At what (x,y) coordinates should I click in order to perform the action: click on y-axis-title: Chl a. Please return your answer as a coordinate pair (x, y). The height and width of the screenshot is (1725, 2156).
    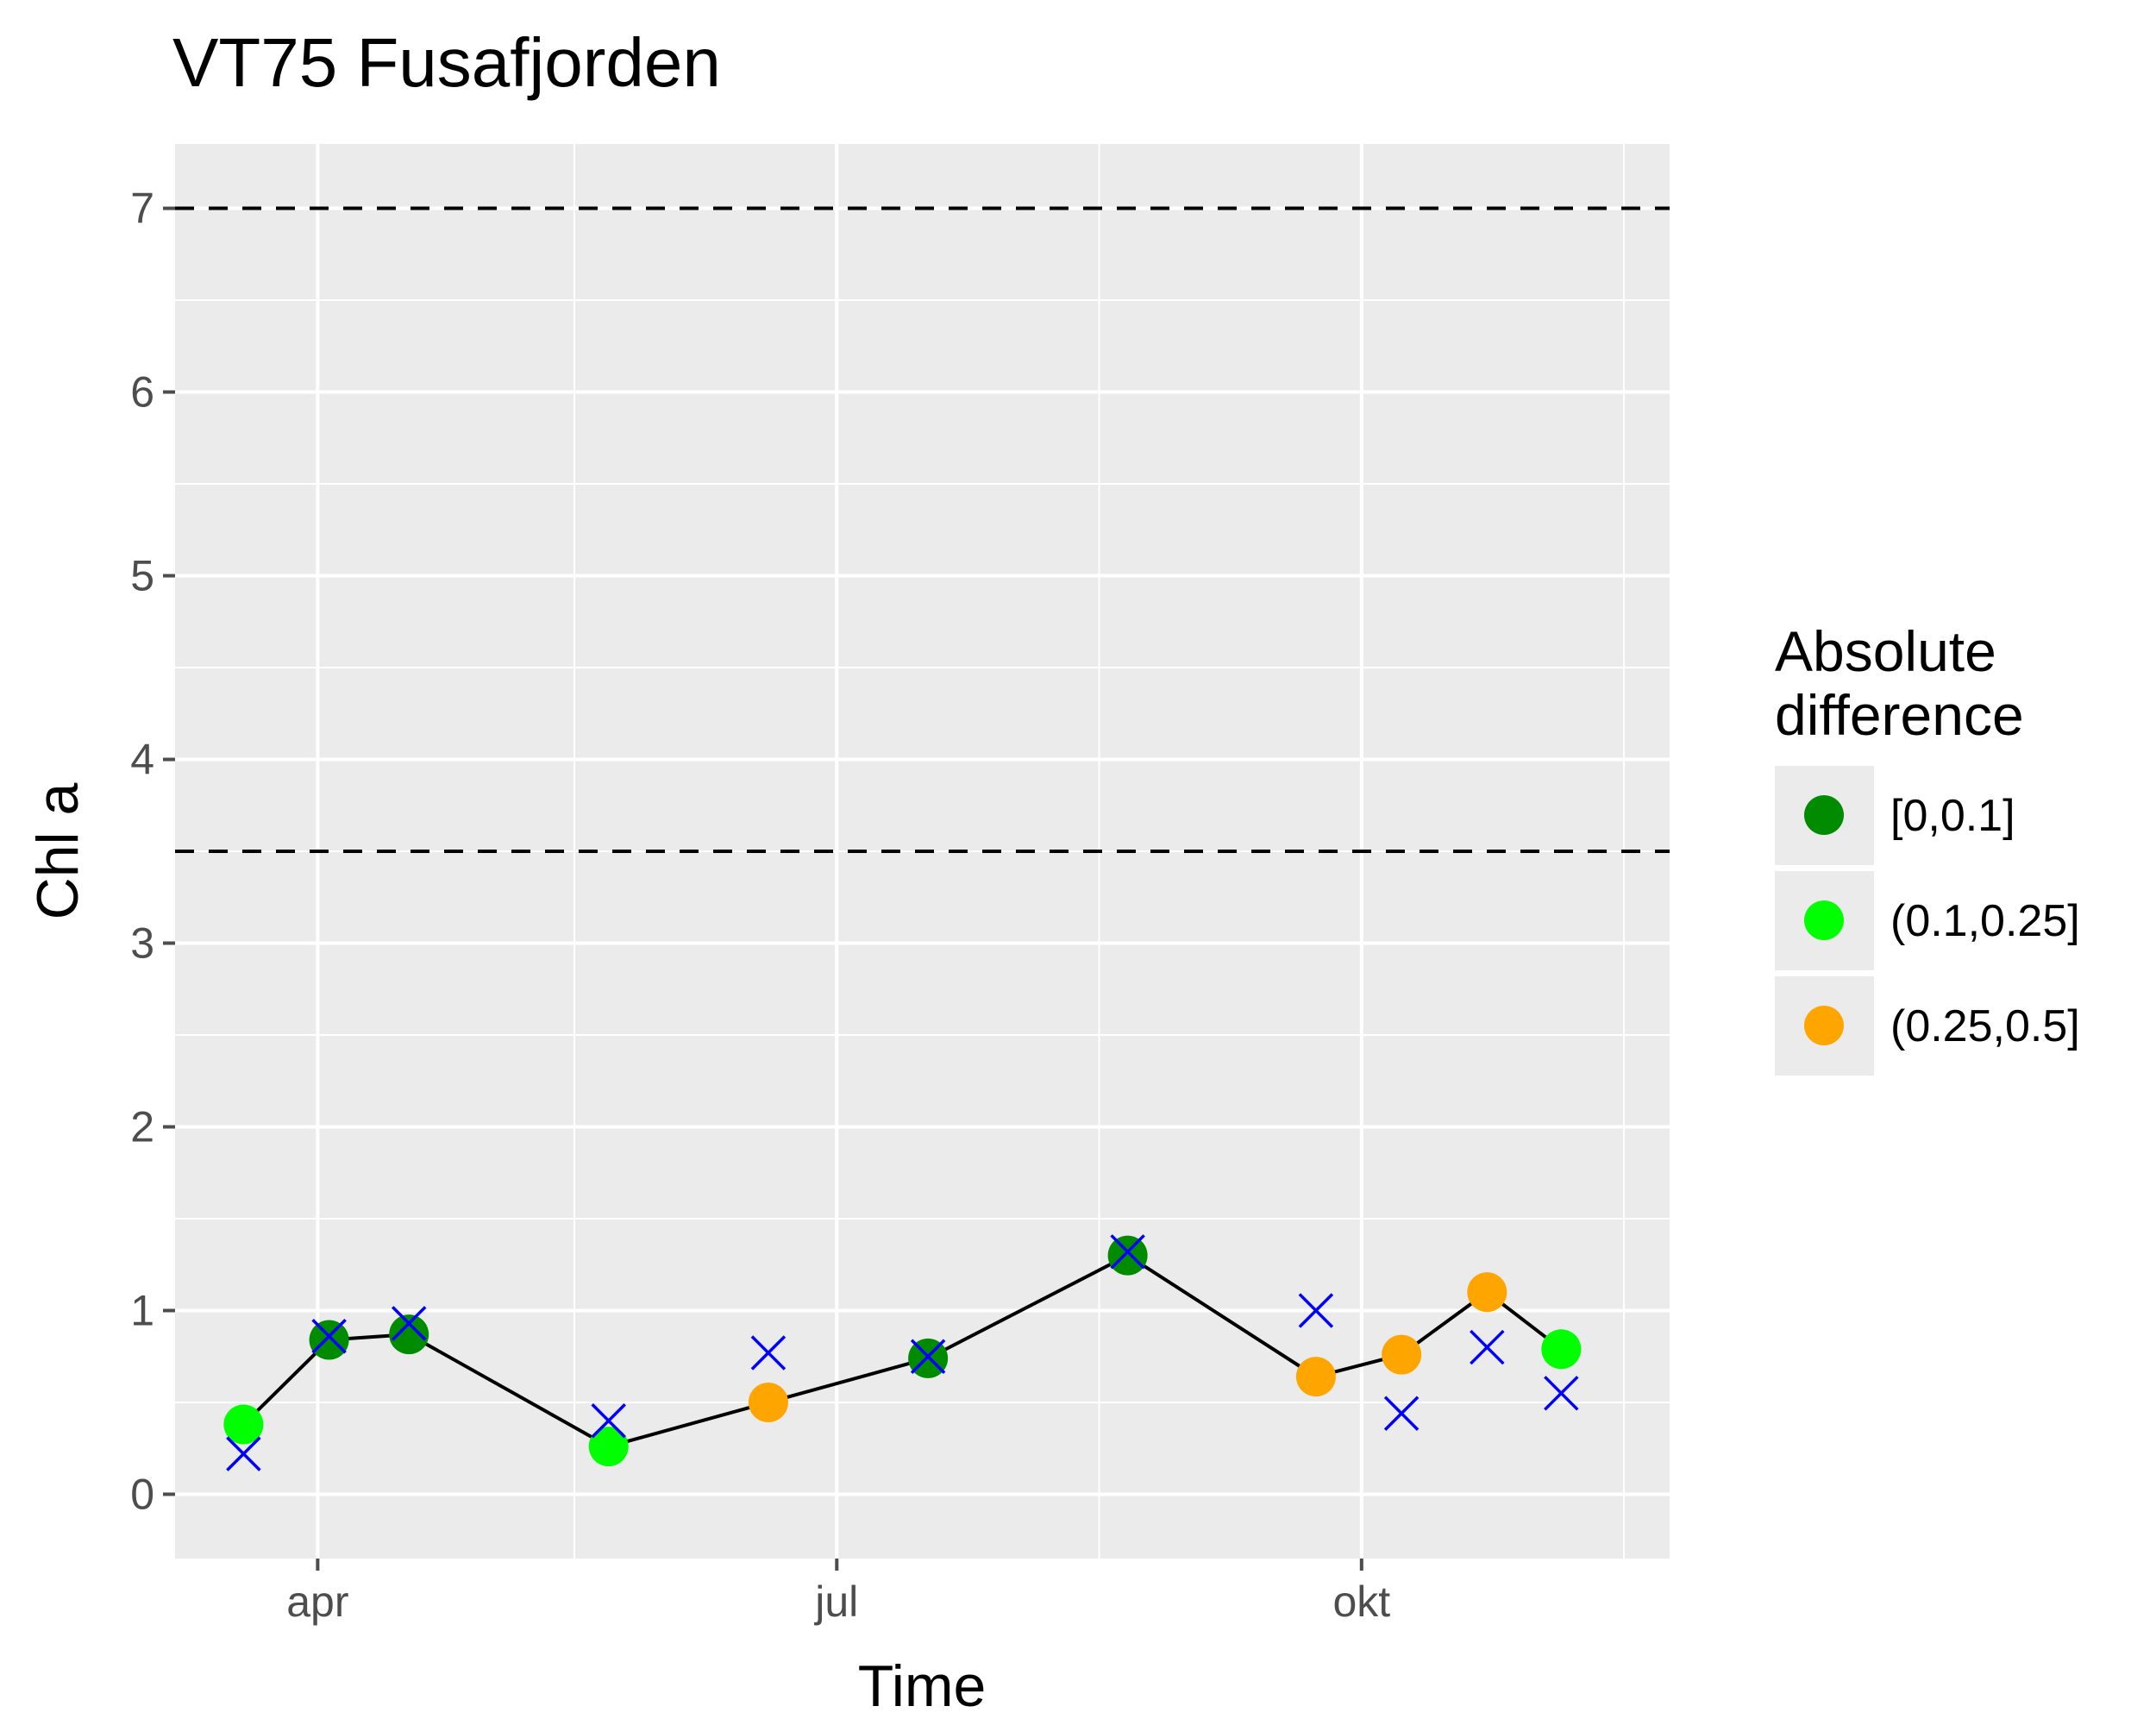
    Looking at the image, I should click on (58, 850).